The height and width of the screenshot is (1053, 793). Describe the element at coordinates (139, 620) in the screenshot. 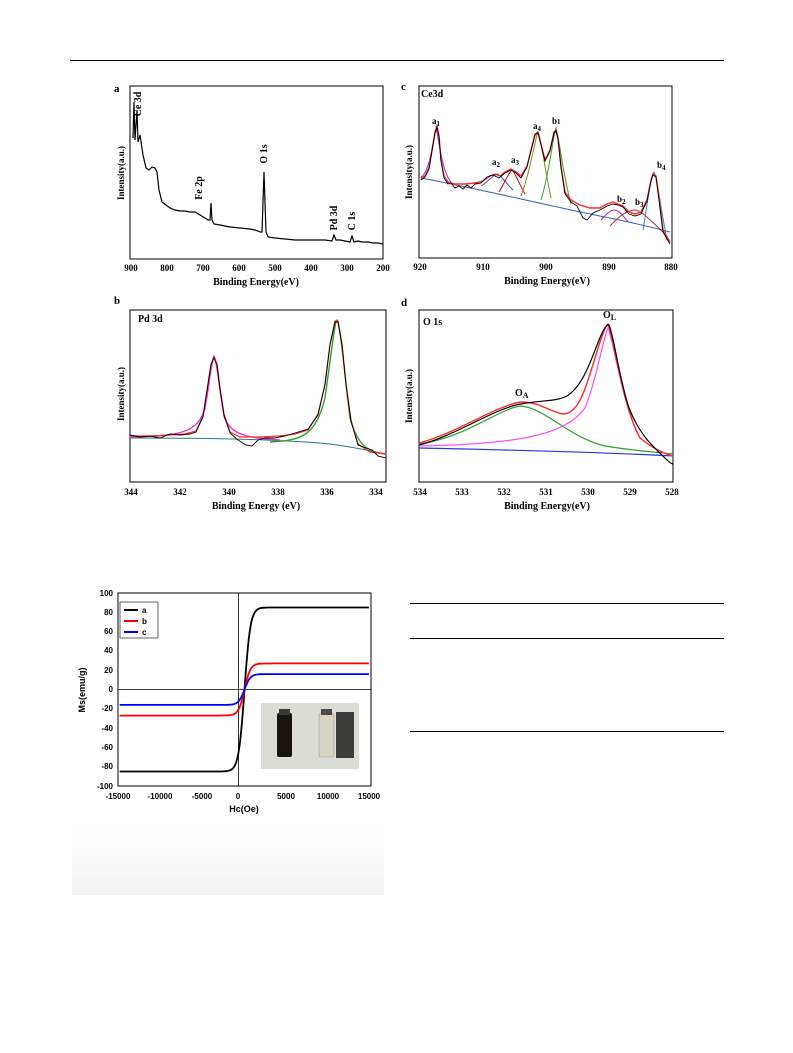

I see `legend: a b c` at that location.